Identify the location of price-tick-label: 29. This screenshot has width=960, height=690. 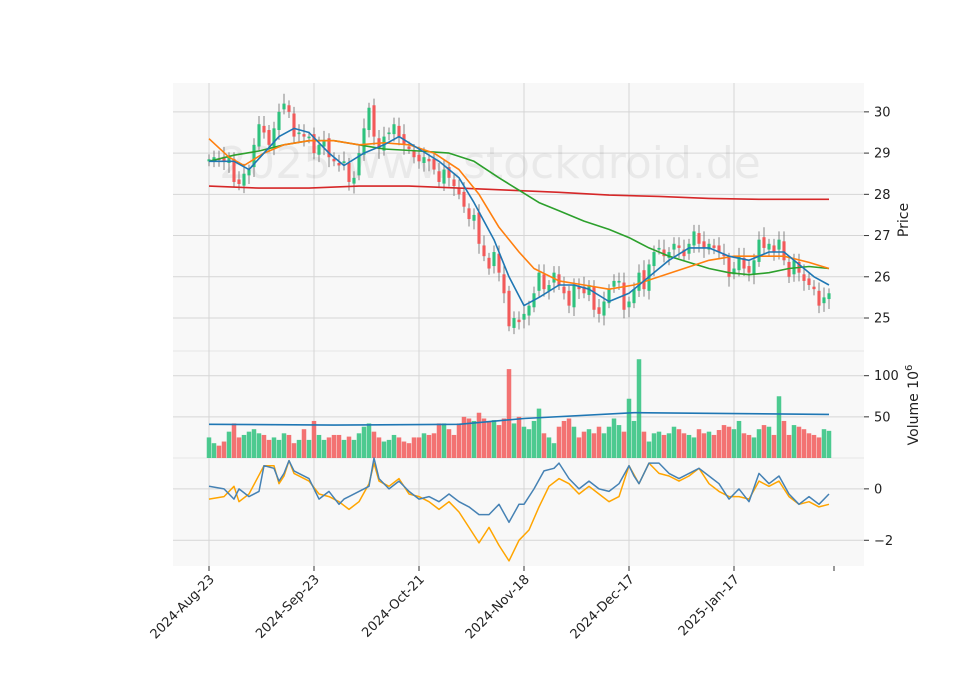
(882, 154).